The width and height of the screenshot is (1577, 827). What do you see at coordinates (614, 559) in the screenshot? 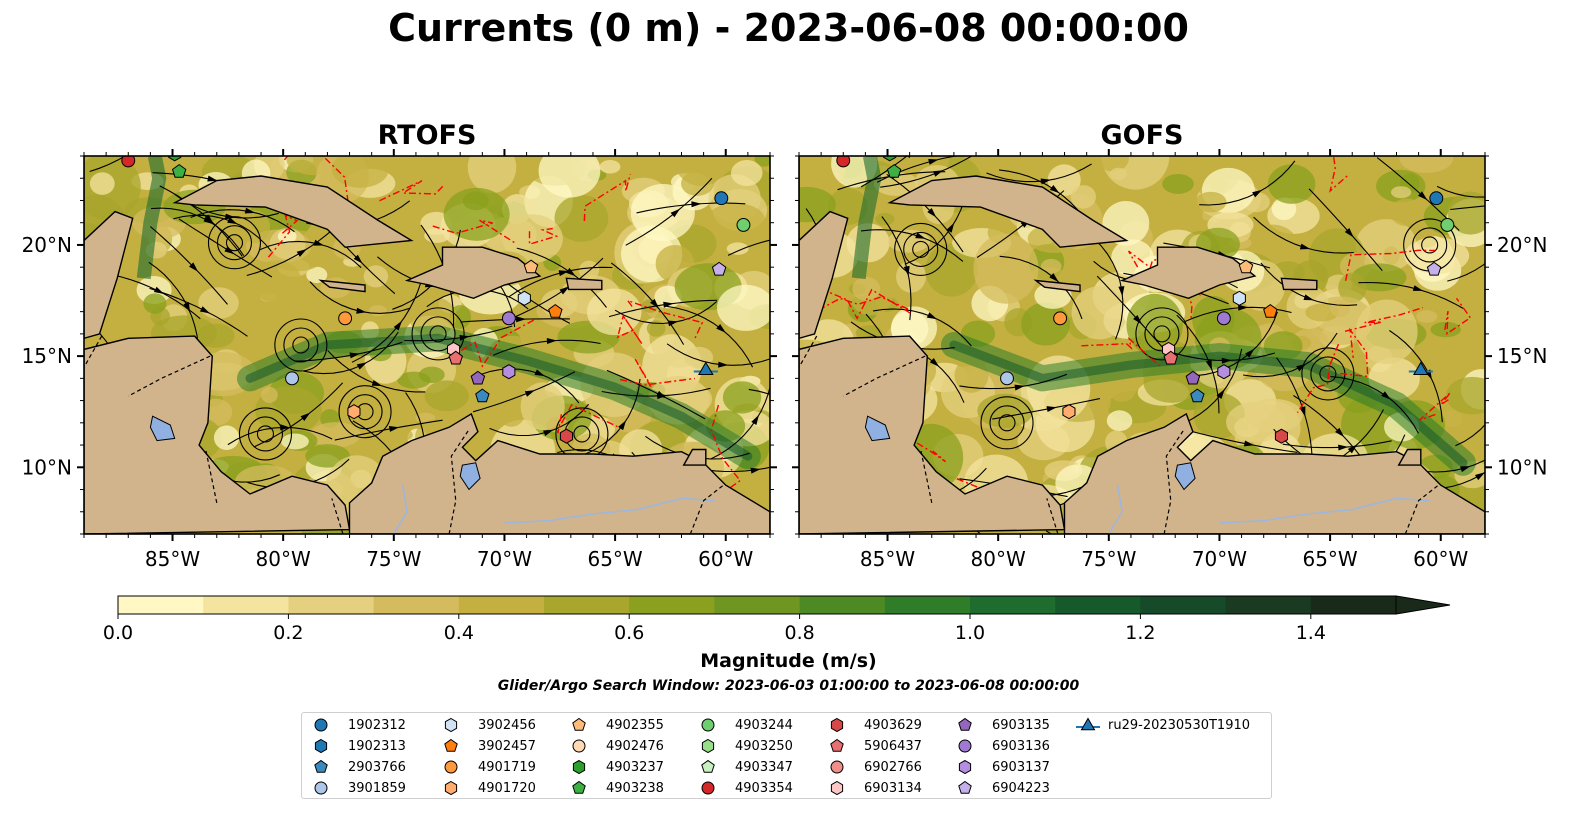
I see `lon-tick-label: 65°W` at bounding box center [614, 559].